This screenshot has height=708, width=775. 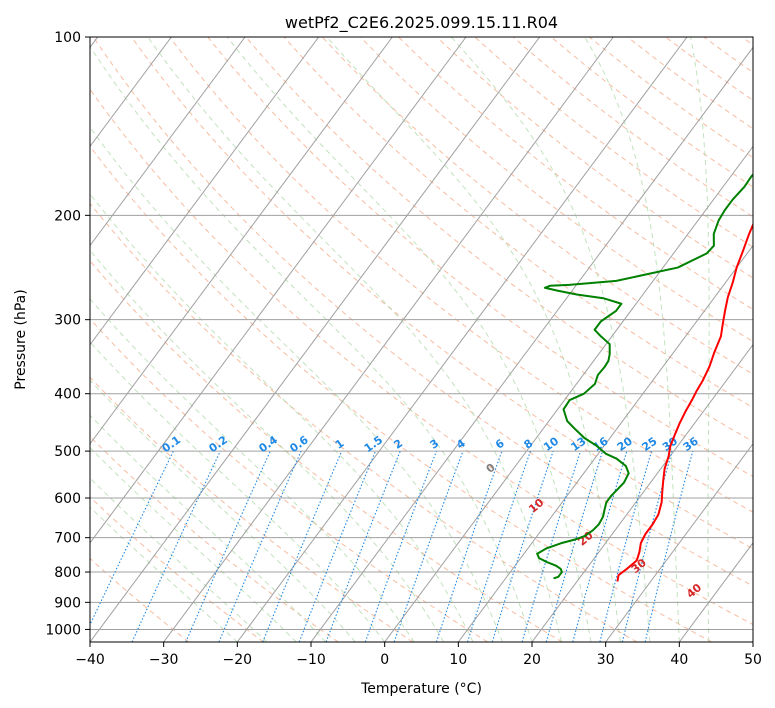 What do you see at coordinates (340, 444) in the screenshot?
I see `mixing-ratio-label: 1` at bounding box center [340, 444].